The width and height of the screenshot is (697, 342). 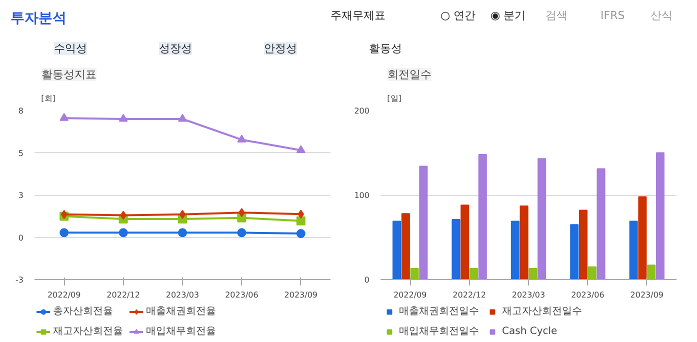 I want to click on y-tick-label: 100, so click(x=362, y=195).